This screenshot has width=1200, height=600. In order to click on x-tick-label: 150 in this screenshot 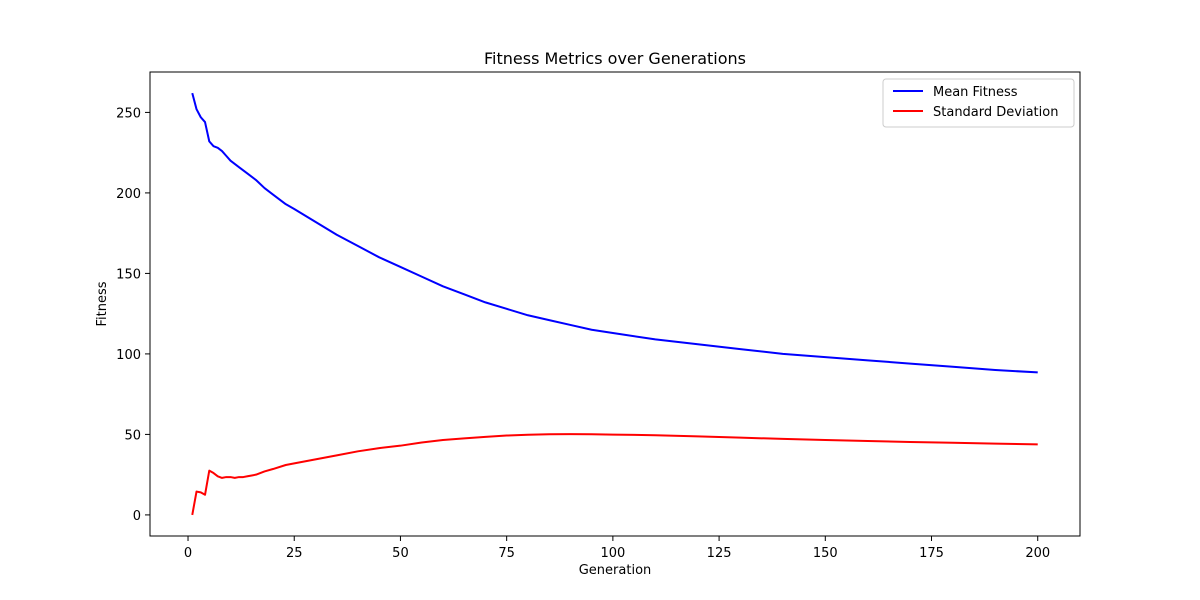, I will do `click(825, 553)`.